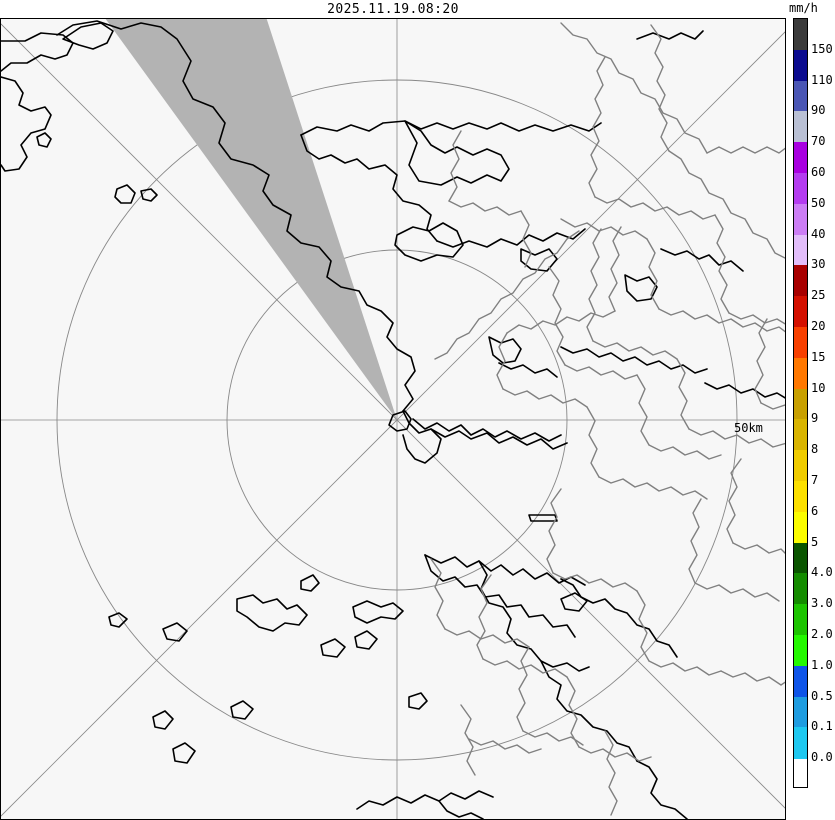 The image size is (835, 820). What do you see at coordinates (748, 428) in the screenshot?
I see `range-ring-label: 50km` at bounding box center [748, 428].